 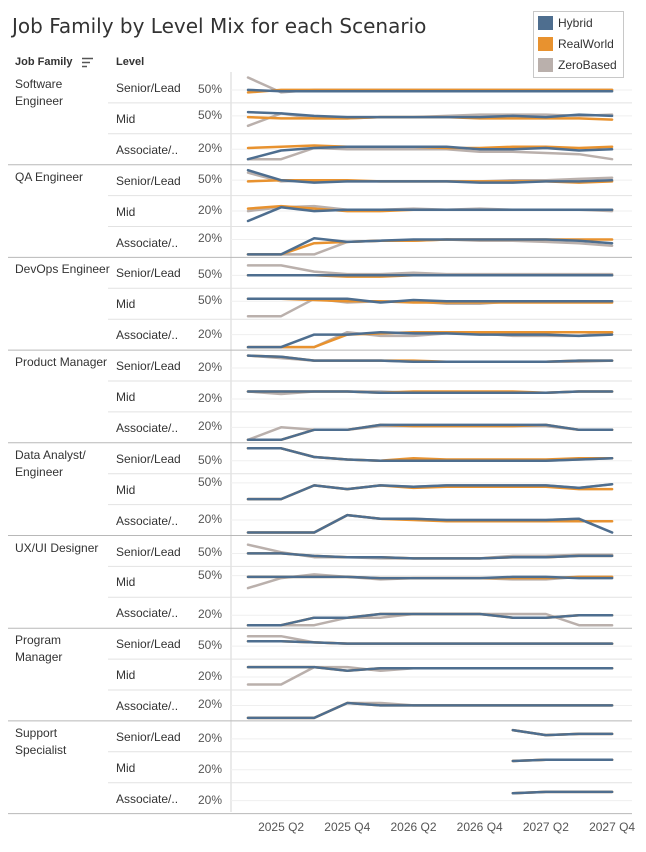 What do you see at coordinates (430, 270) in the screenshot?
I see `series-line-zerobased-devops-engineer-senior-lead` at bounding box center [430, 270].